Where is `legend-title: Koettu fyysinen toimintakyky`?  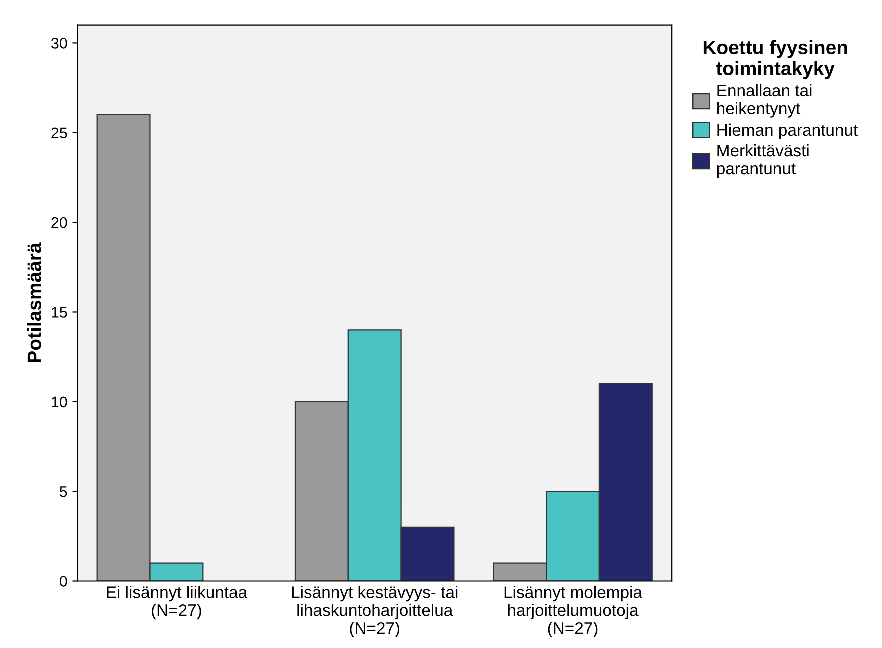
legend-title: Koettu fyysinen toimintakyky is located at coordinates (776, 60).